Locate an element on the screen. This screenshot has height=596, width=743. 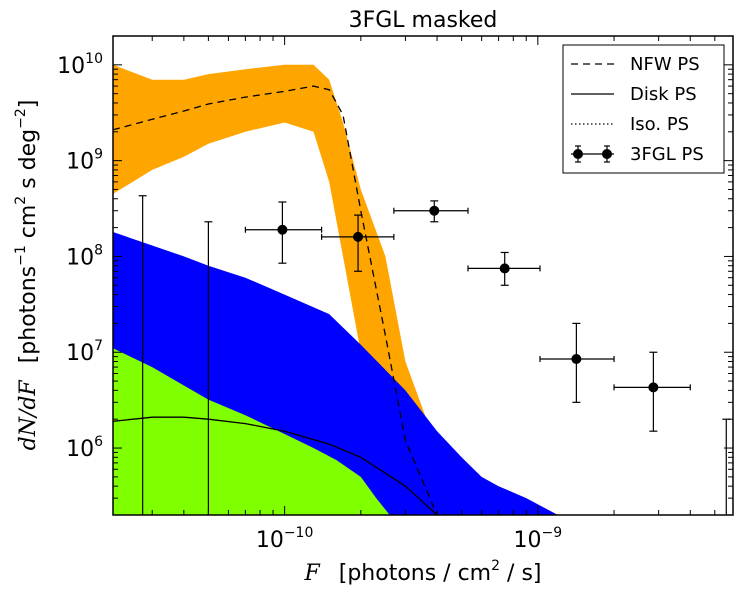
x-axis-text: [photons / cm is located at coordinates (415, 573).